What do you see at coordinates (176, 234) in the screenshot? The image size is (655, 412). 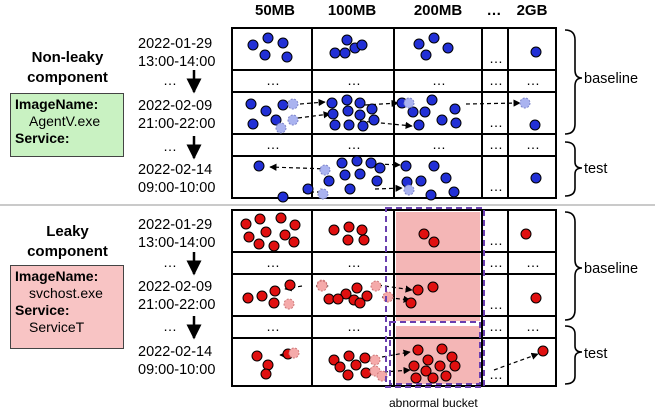 I see `row-time-label: 2022-01-29 13:00-14:00` at bounding box center [176, 234].